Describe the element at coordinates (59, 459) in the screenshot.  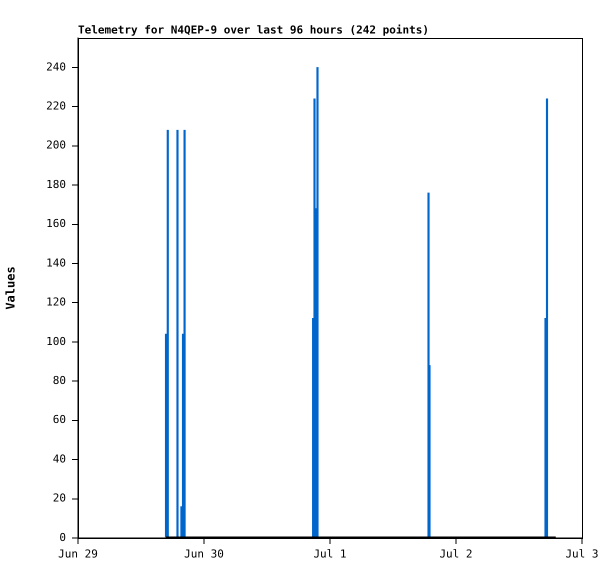
I see `y-tick-label: 40` at that location.